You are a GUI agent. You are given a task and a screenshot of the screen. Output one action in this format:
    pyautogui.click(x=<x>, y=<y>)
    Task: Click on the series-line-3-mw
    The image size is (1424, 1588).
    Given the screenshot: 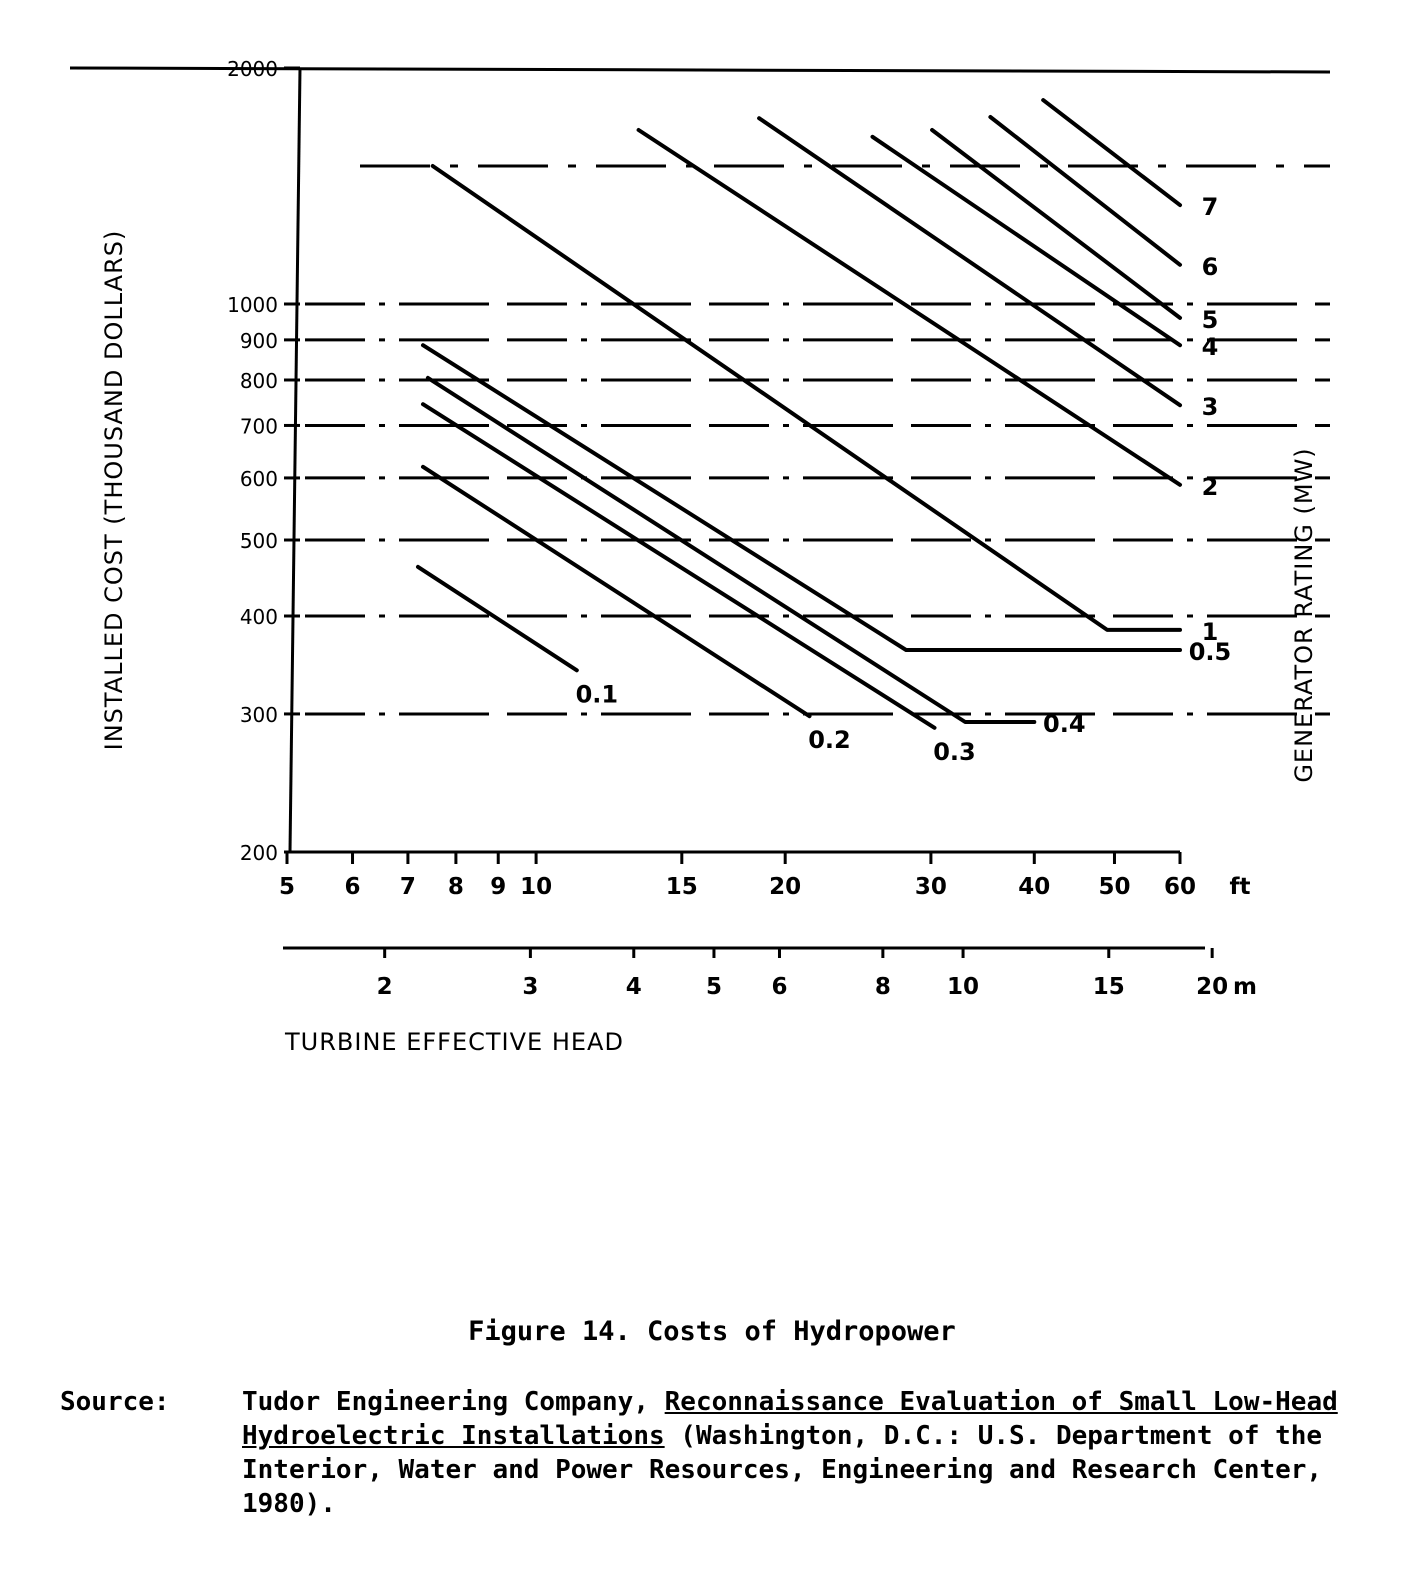 What is the action you would take?
    pyautogui.click(x=969, y=262)
    